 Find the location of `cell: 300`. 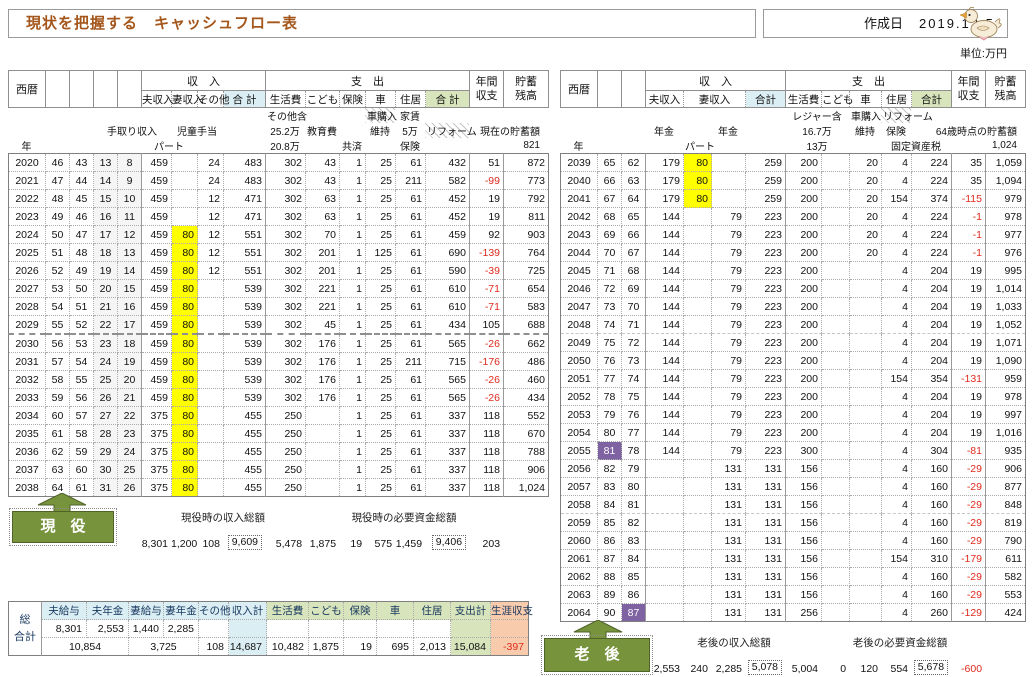

cell: 300 is located at coordinates (803, 450).